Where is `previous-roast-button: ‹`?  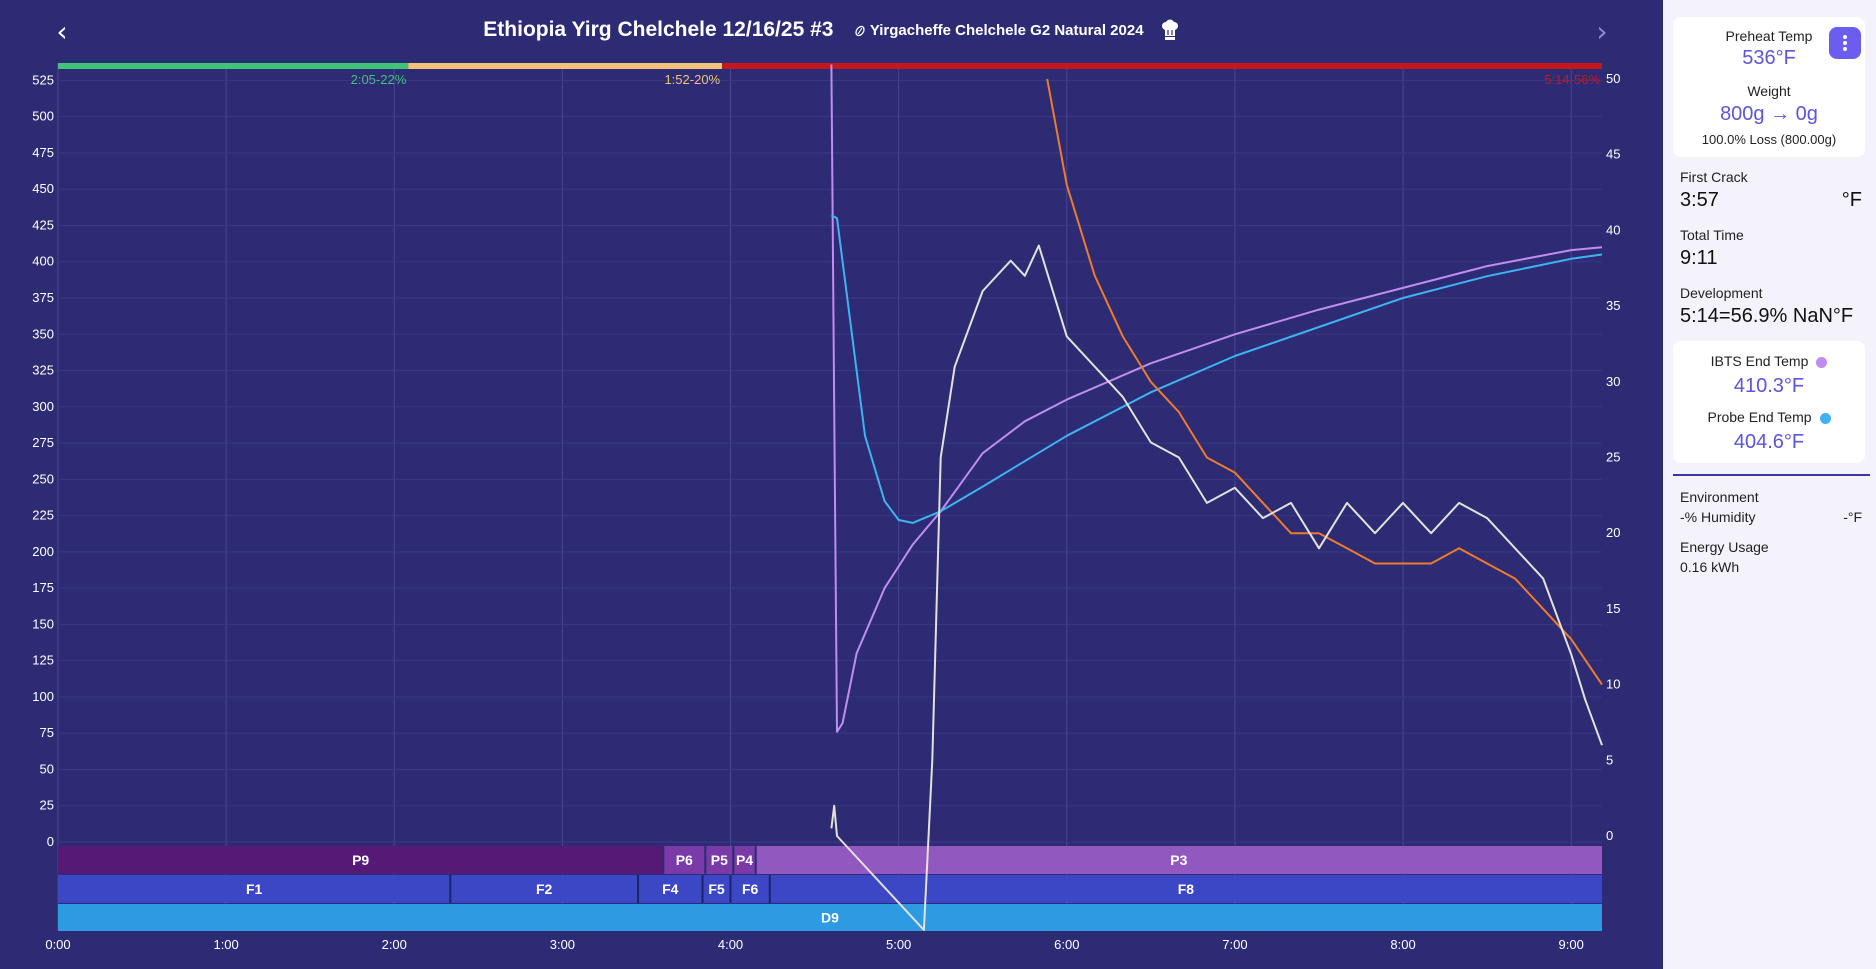
previous-roast-button: ‹ is located at coordinates (62, 33).